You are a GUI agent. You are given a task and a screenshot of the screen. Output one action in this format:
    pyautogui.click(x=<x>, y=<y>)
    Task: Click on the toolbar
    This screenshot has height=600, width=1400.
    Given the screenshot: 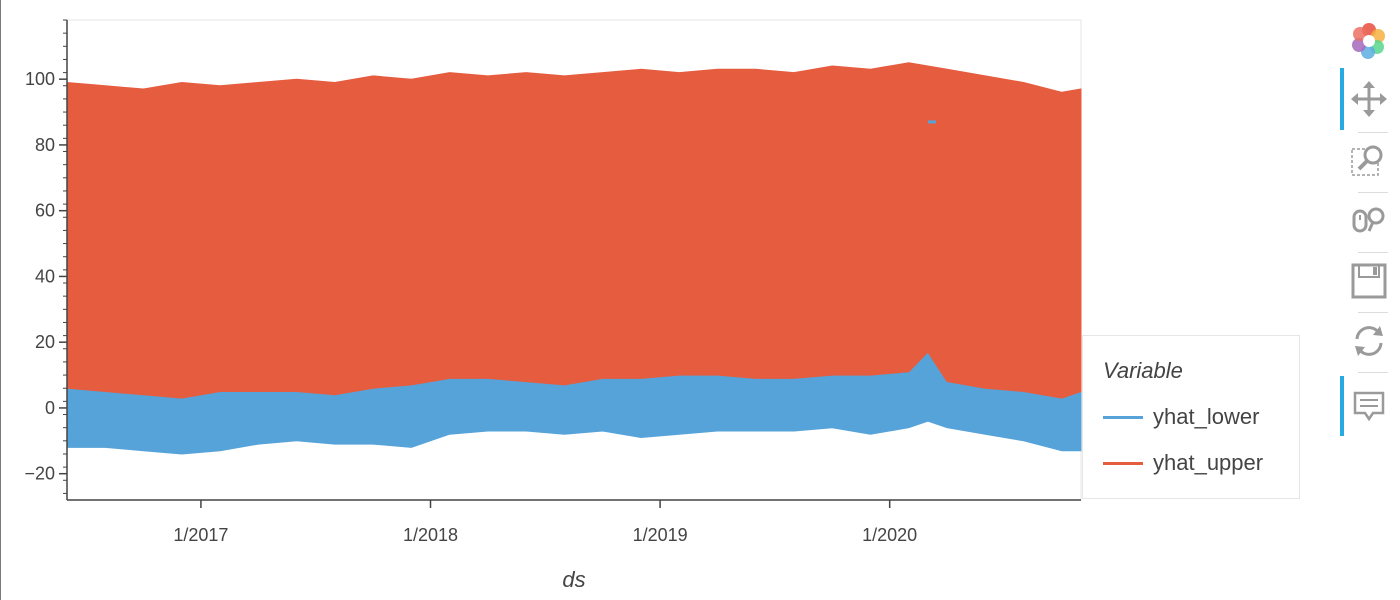 What is the action you would take?
    pyautogui.click(x=1369, y=240)
    